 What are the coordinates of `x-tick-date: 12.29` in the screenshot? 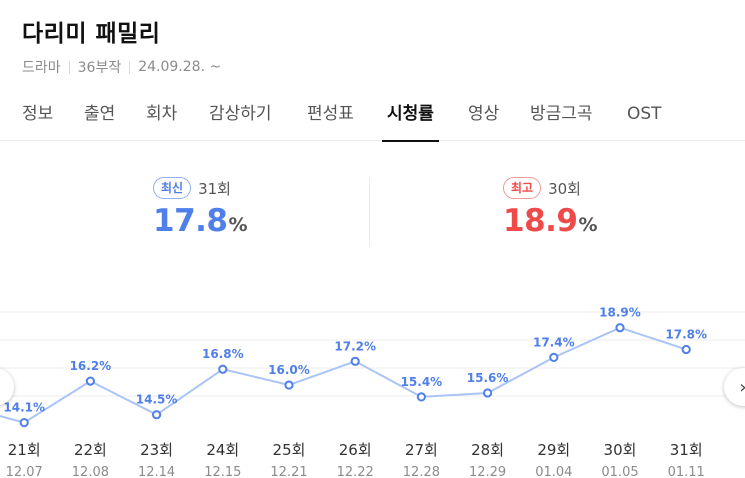 It's located at (487, 471).